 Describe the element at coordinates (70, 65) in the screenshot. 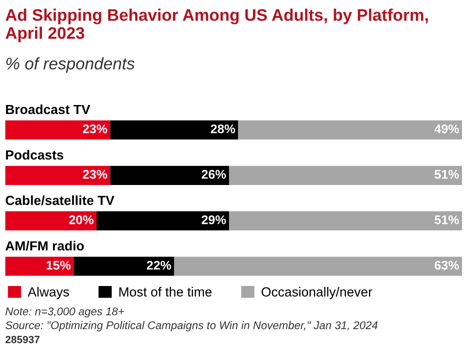

I see `chart-subtitle: % of respondents` at that location.